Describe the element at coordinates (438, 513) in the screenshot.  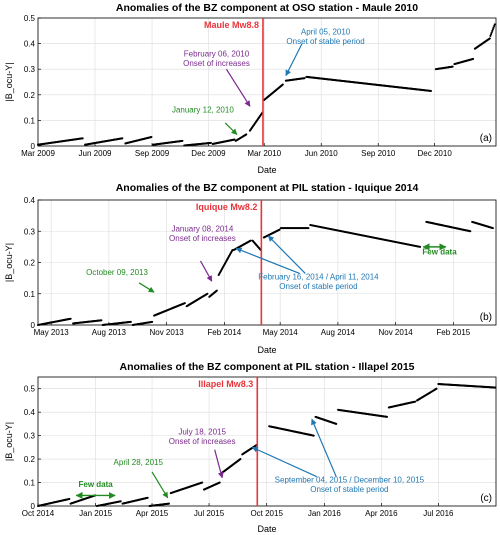
I see `x-tick-label: Jul 2016` at that location.